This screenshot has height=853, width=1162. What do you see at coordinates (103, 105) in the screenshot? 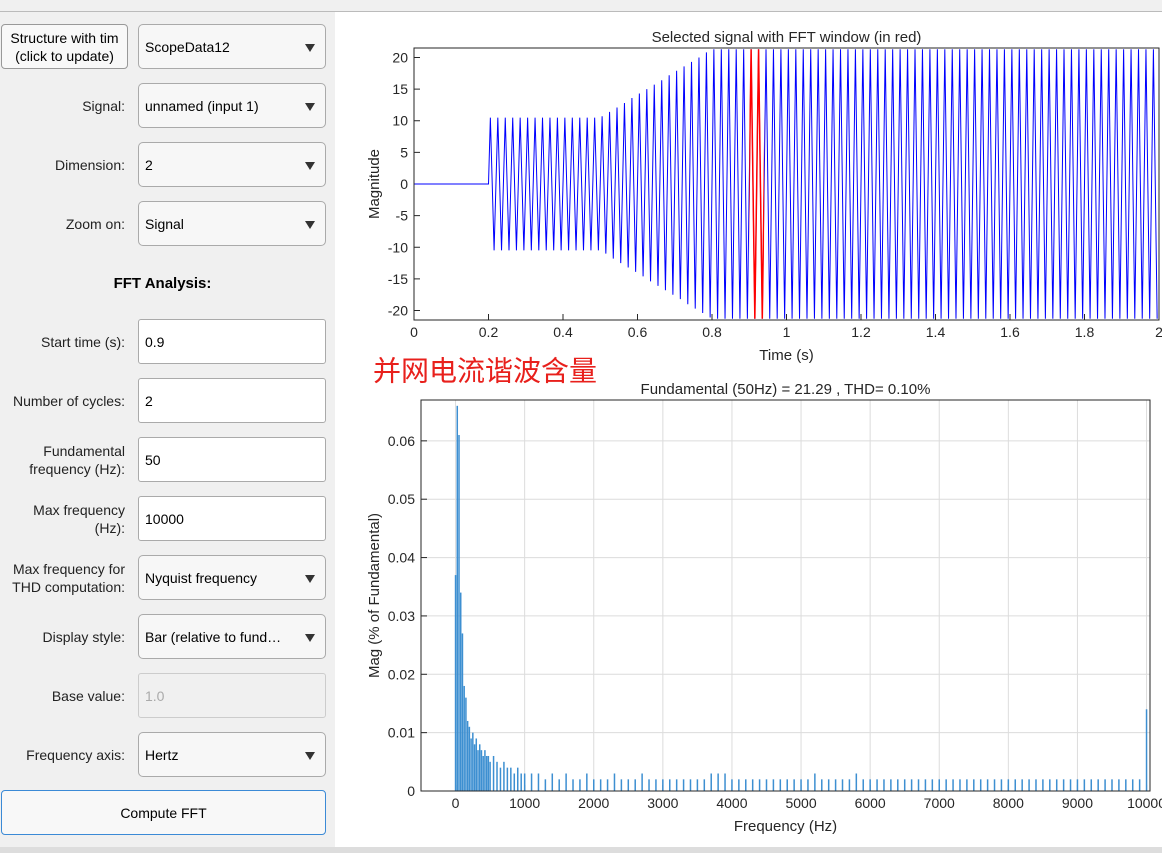
I see `label-text: Signal:` at bounding box center [103, 105].